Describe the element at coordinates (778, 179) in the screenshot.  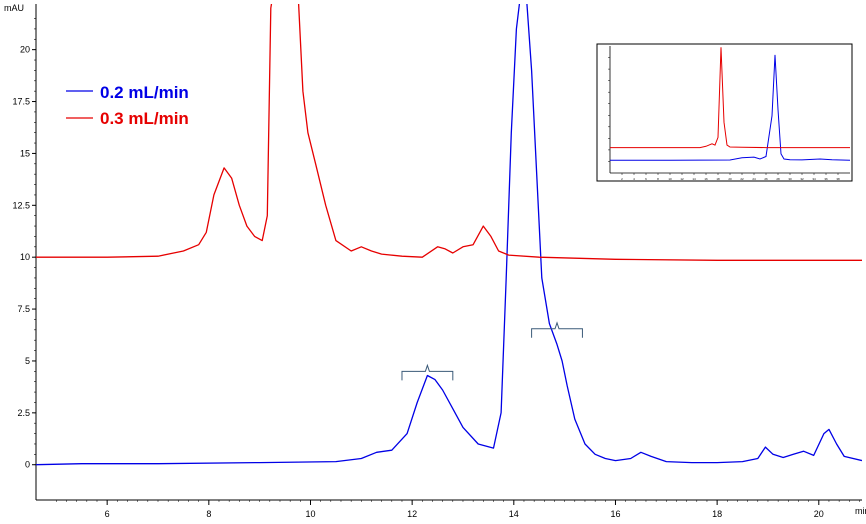
I see `inset-x-tick-label: 28` at that location.